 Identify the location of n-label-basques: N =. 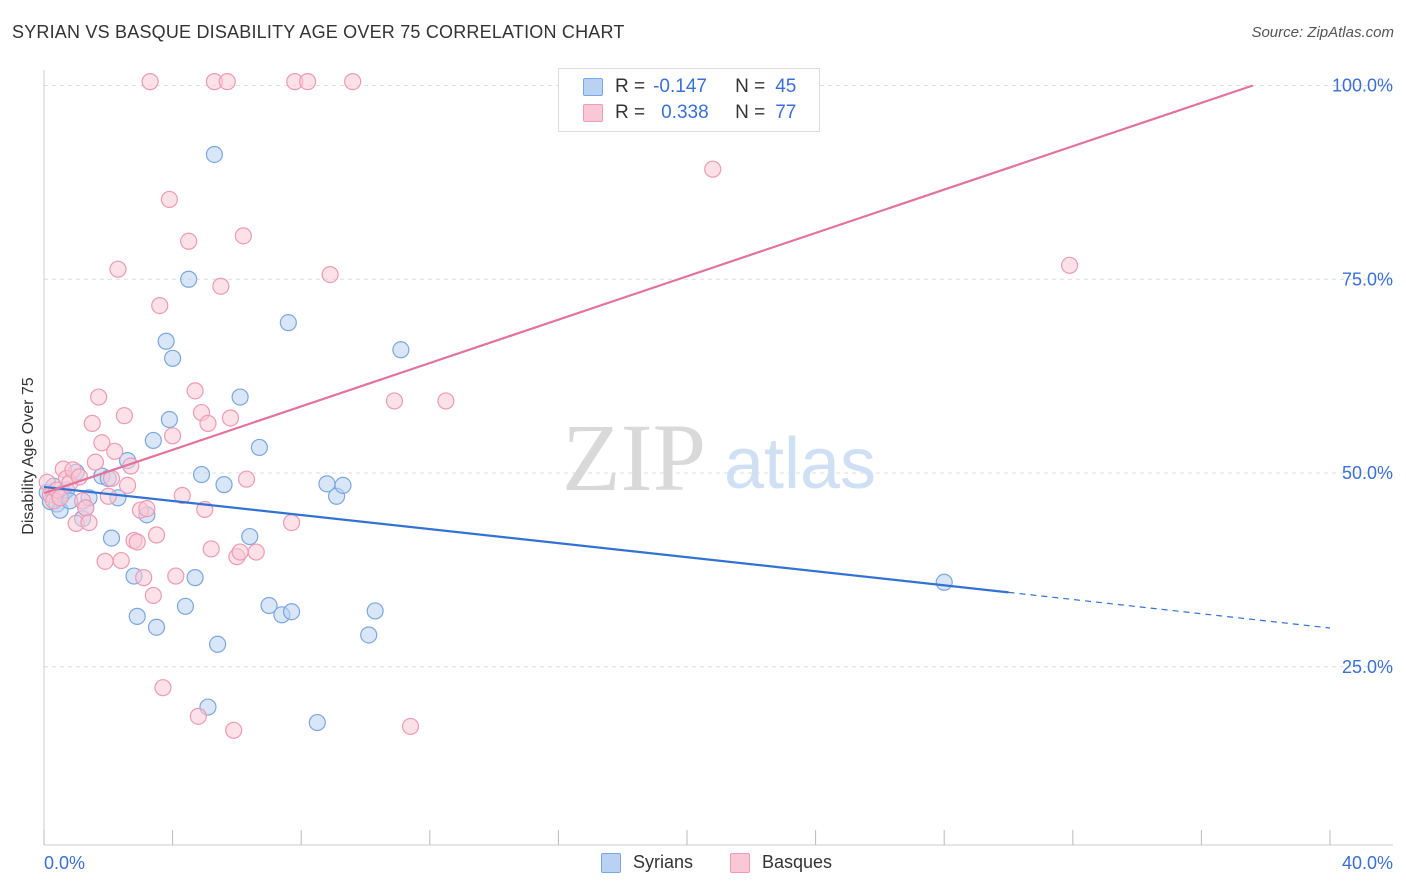
(750, 112).